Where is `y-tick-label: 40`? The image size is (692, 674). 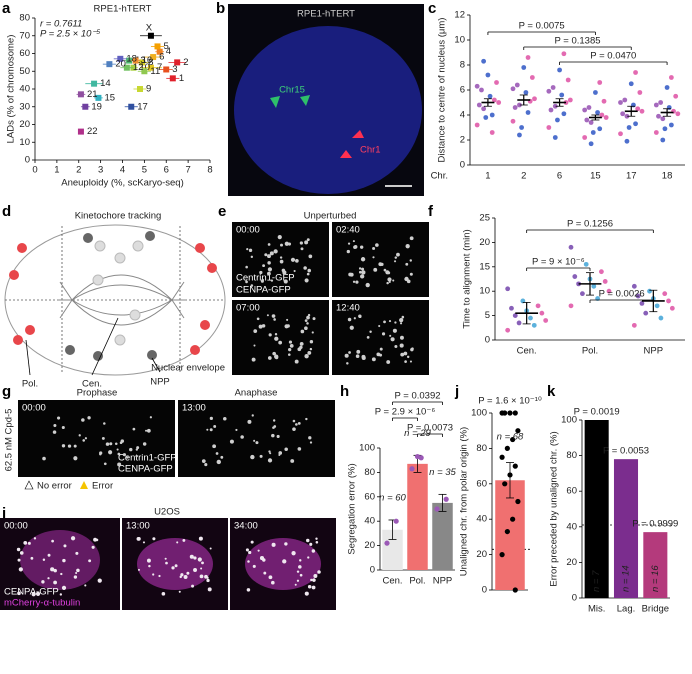
y-tick-label: 40 is located at coordinates (24, 89).